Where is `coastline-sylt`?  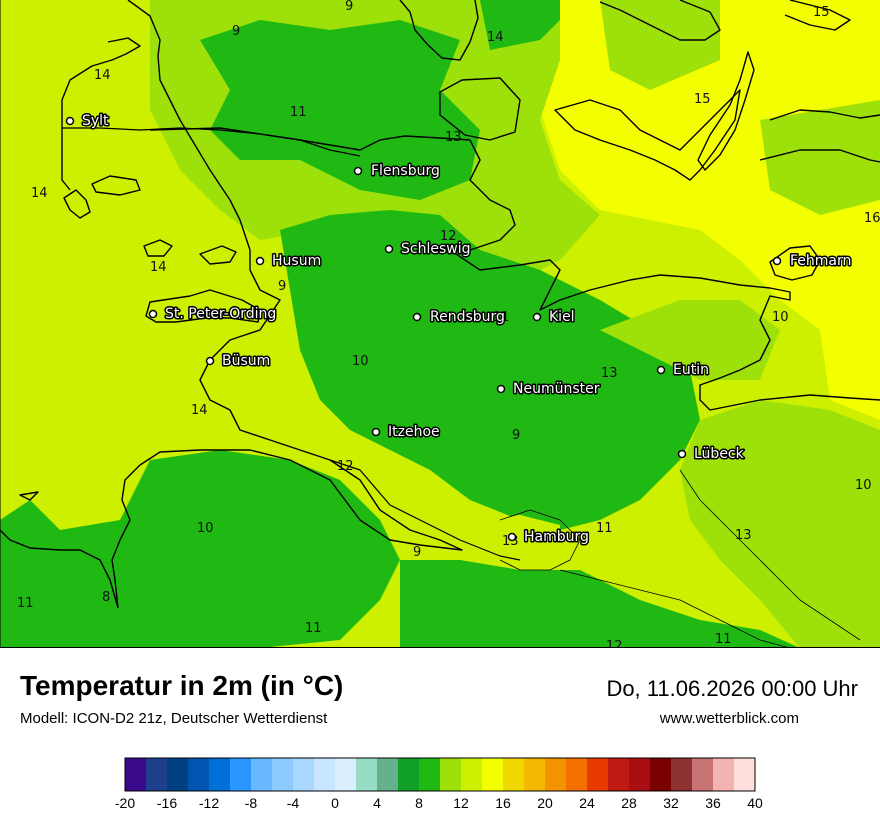 coastline-sylt is located at coordinates (101, 114).